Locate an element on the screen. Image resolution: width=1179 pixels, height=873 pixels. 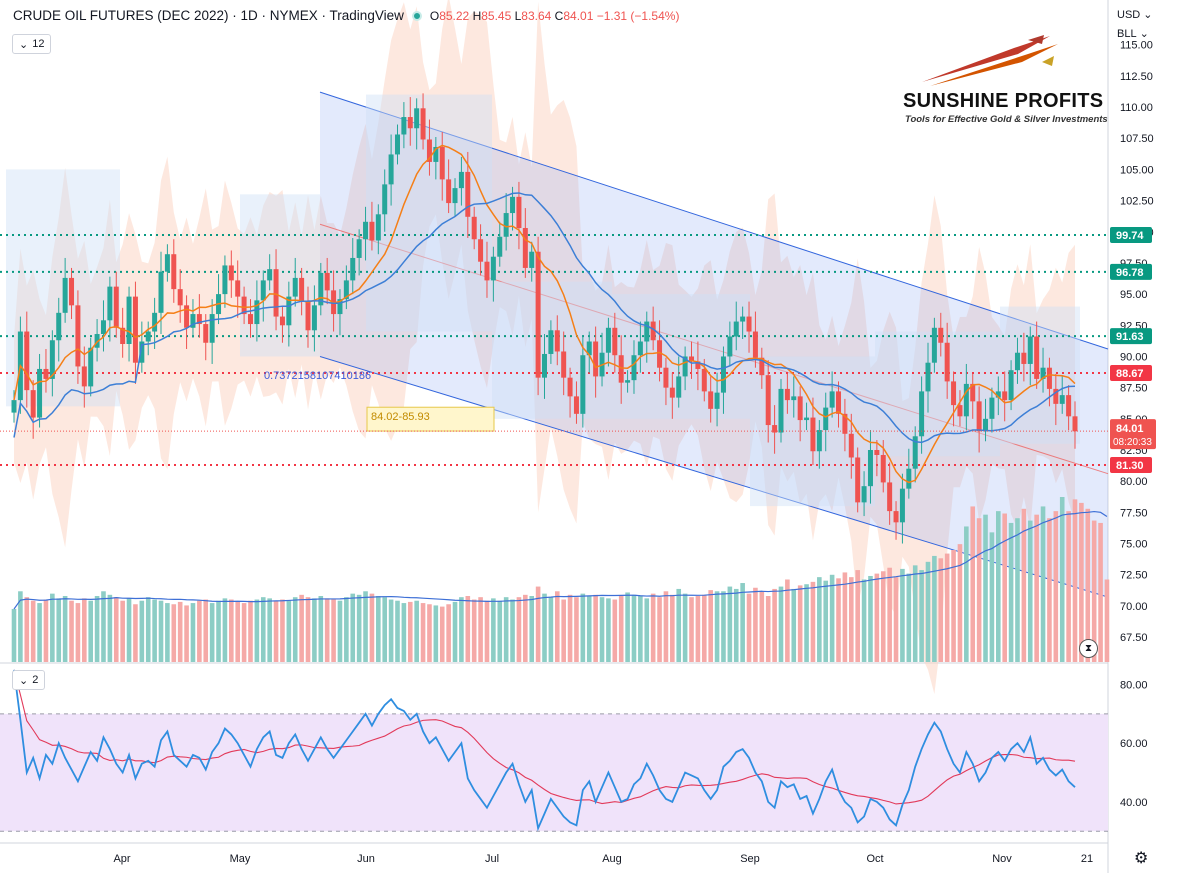
logo-title: SUNSHINE PROFITS is located at coordinates (1003, 101).